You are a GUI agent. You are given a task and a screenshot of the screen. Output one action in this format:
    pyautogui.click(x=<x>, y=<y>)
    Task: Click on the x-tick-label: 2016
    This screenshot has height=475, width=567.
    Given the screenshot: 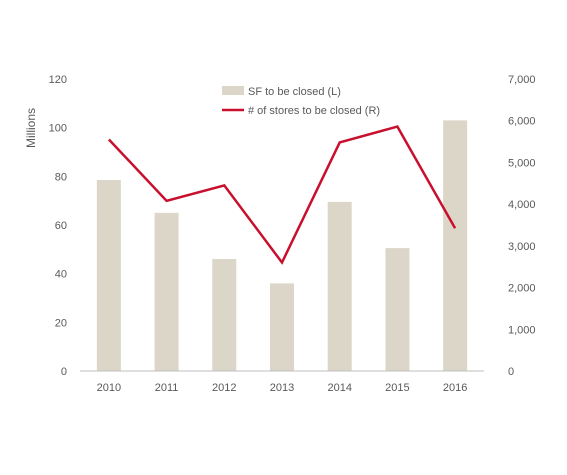 What is the action you would take?
    pyautogui.click(x=455, y=388)
    